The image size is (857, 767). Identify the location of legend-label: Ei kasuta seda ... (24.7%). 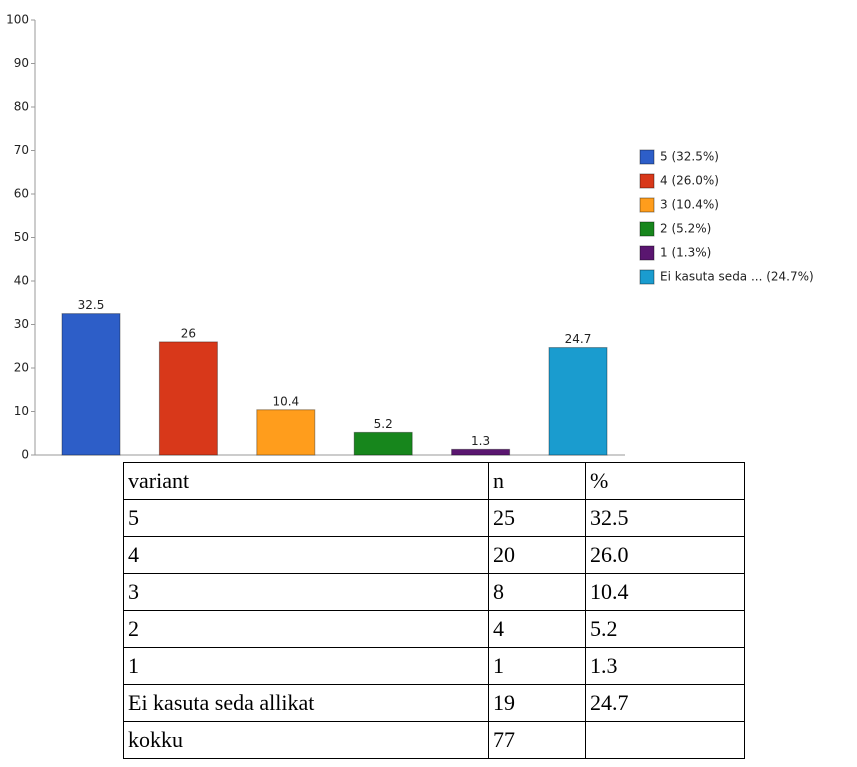
(737, 277).